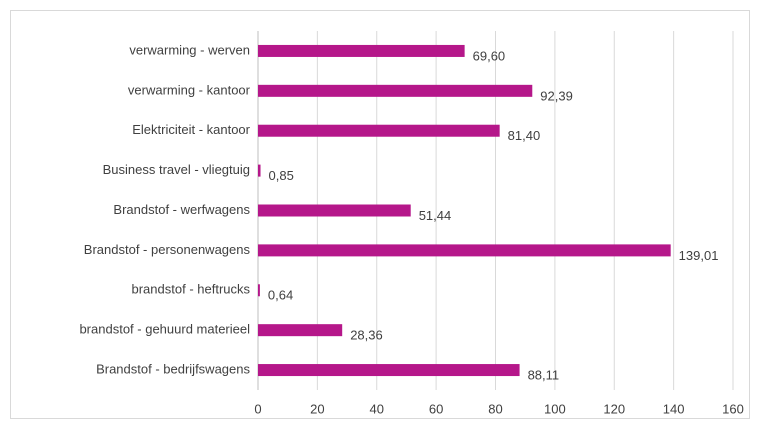 The image size is (760, 429). What do you see at coordinates (189, 49) in the screenshot?
I see `y-tick-label: verwarming - werven` at bounding box center [189, 49].